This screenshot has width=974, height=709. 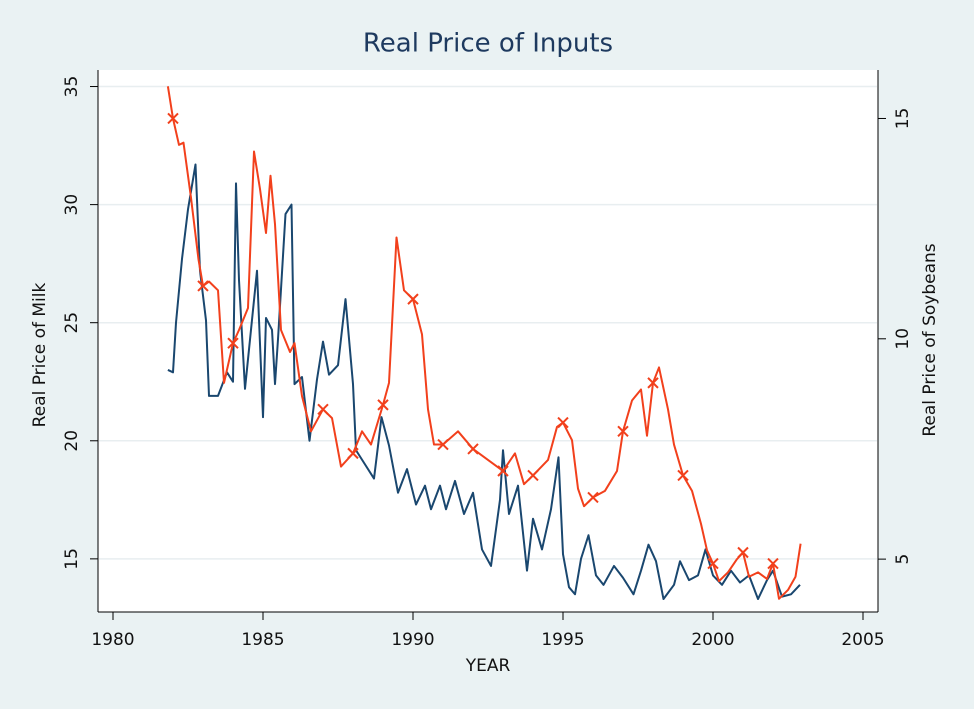 I want to click on y-tick-label: 20, so click(x=72, y=441).